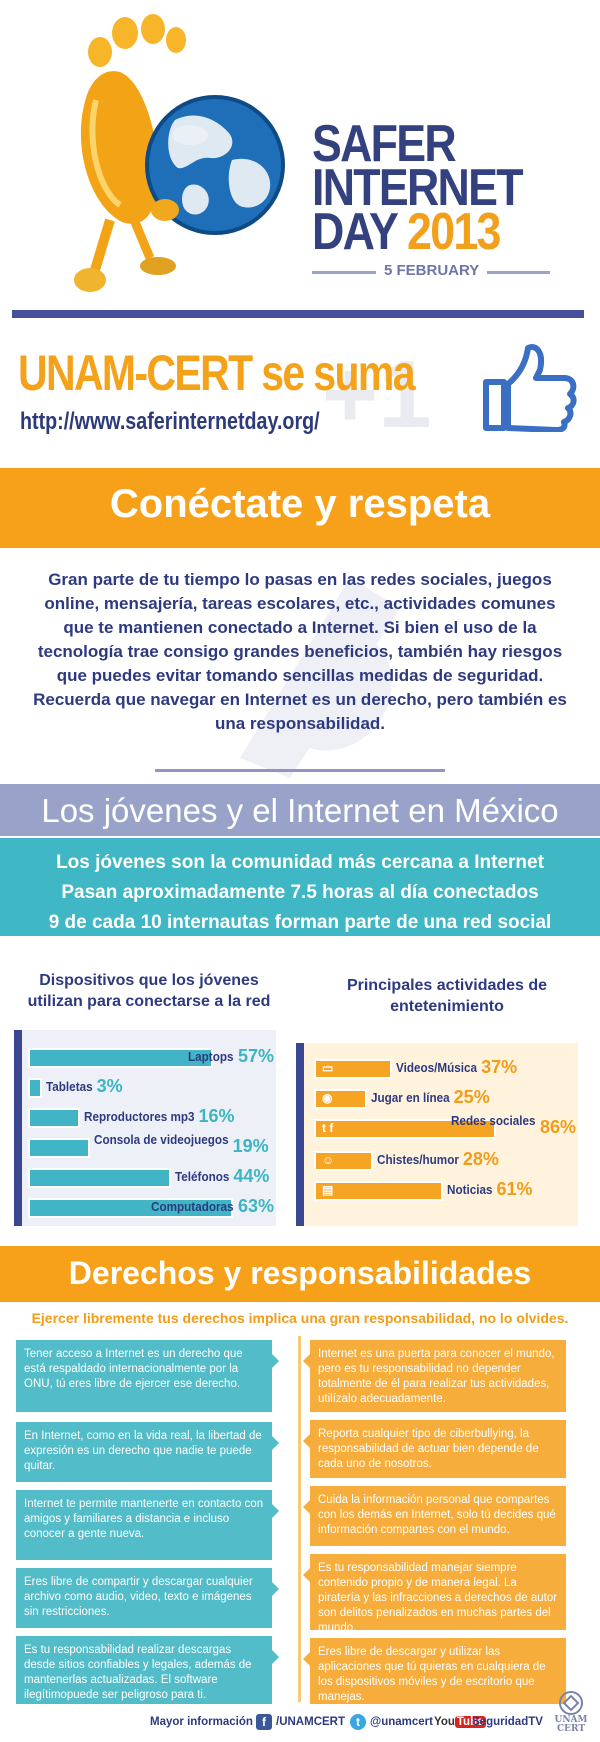 The width and height of the screenshot is (600, 1742). I want to click on device-label: Consola de videojuegos, so click(161, 1139).